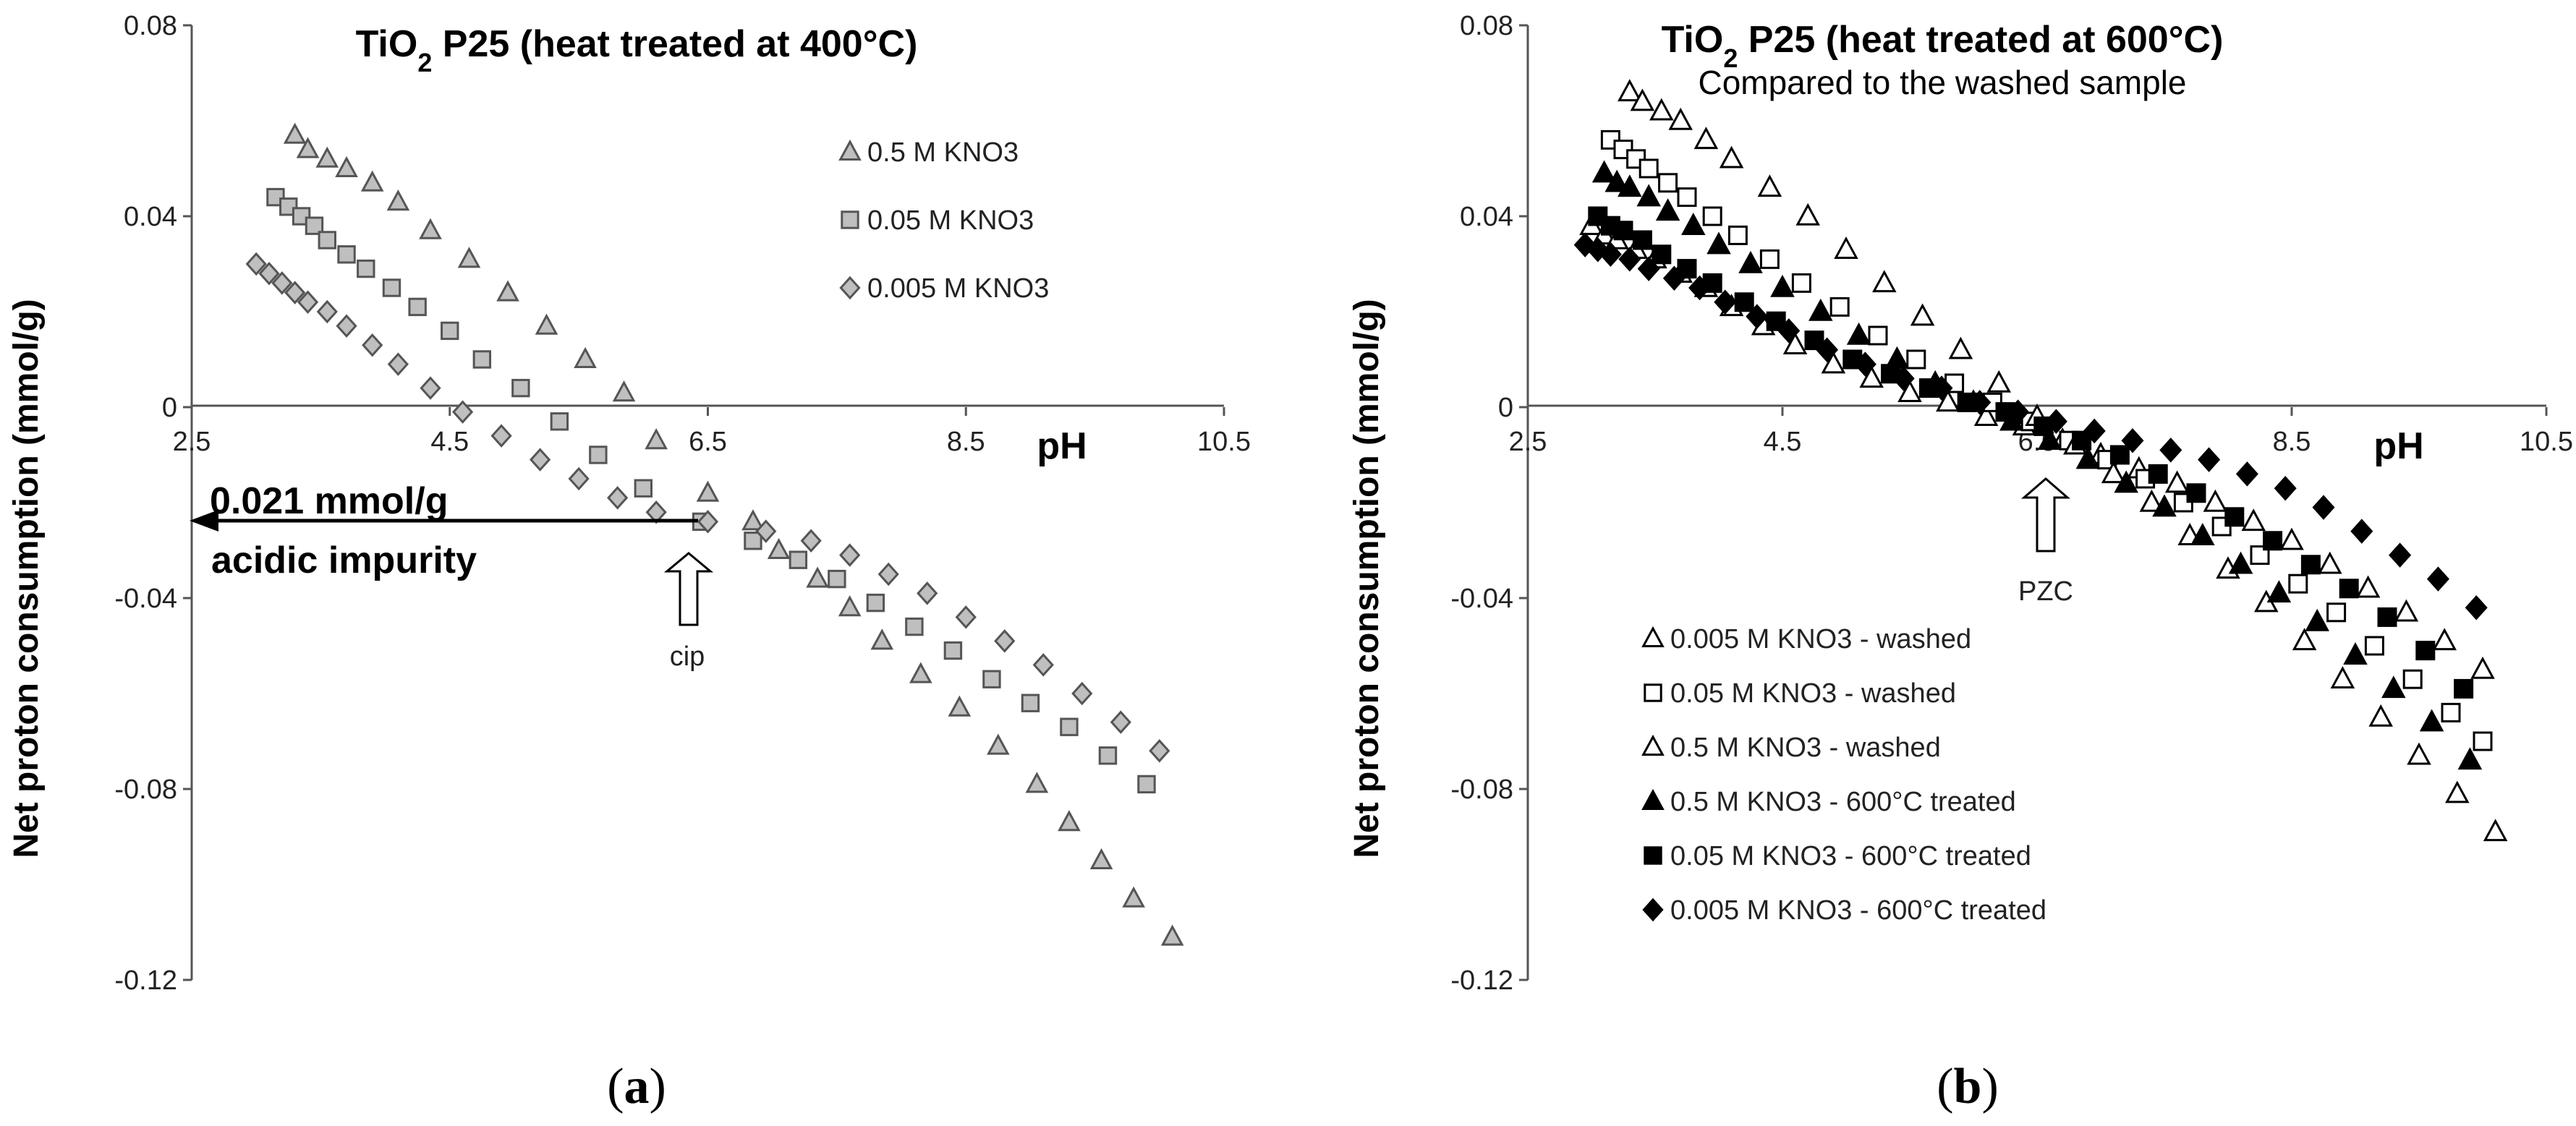 The image size is (2576, 1126). I want to click on impurity-arrowhead, so click(204, 521).